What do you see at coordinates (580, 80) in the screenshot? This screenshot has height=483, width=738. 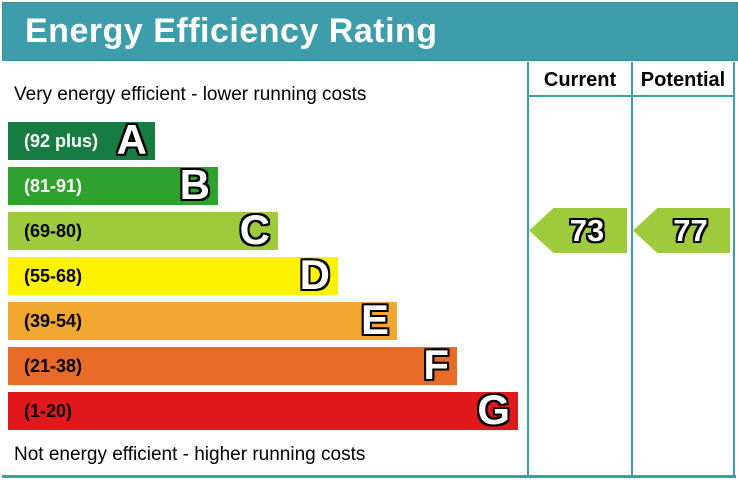 I see `current-column-header: Current` at bounding box center [580, 80].